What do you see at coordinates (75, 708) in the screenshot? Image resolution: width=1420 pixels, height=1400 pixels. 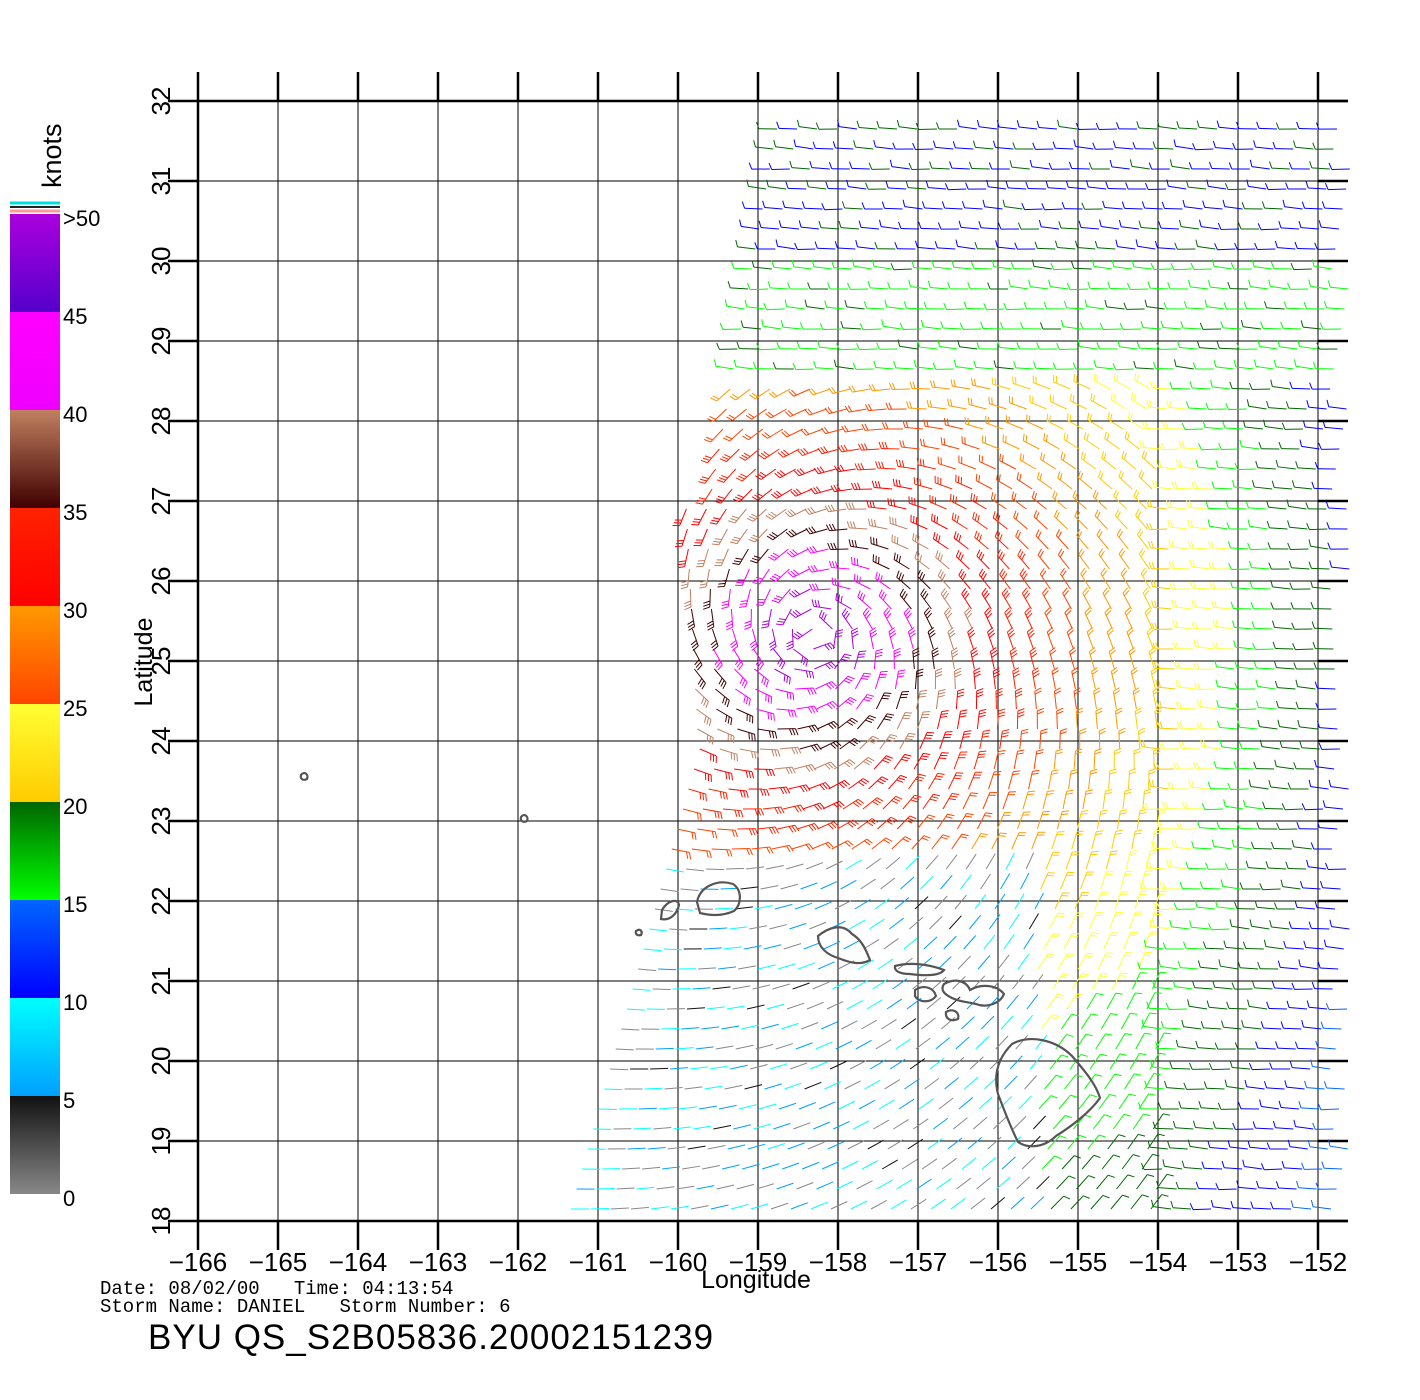 I see `colorbar-tick-label: 25` at bounding box center [75, 708].